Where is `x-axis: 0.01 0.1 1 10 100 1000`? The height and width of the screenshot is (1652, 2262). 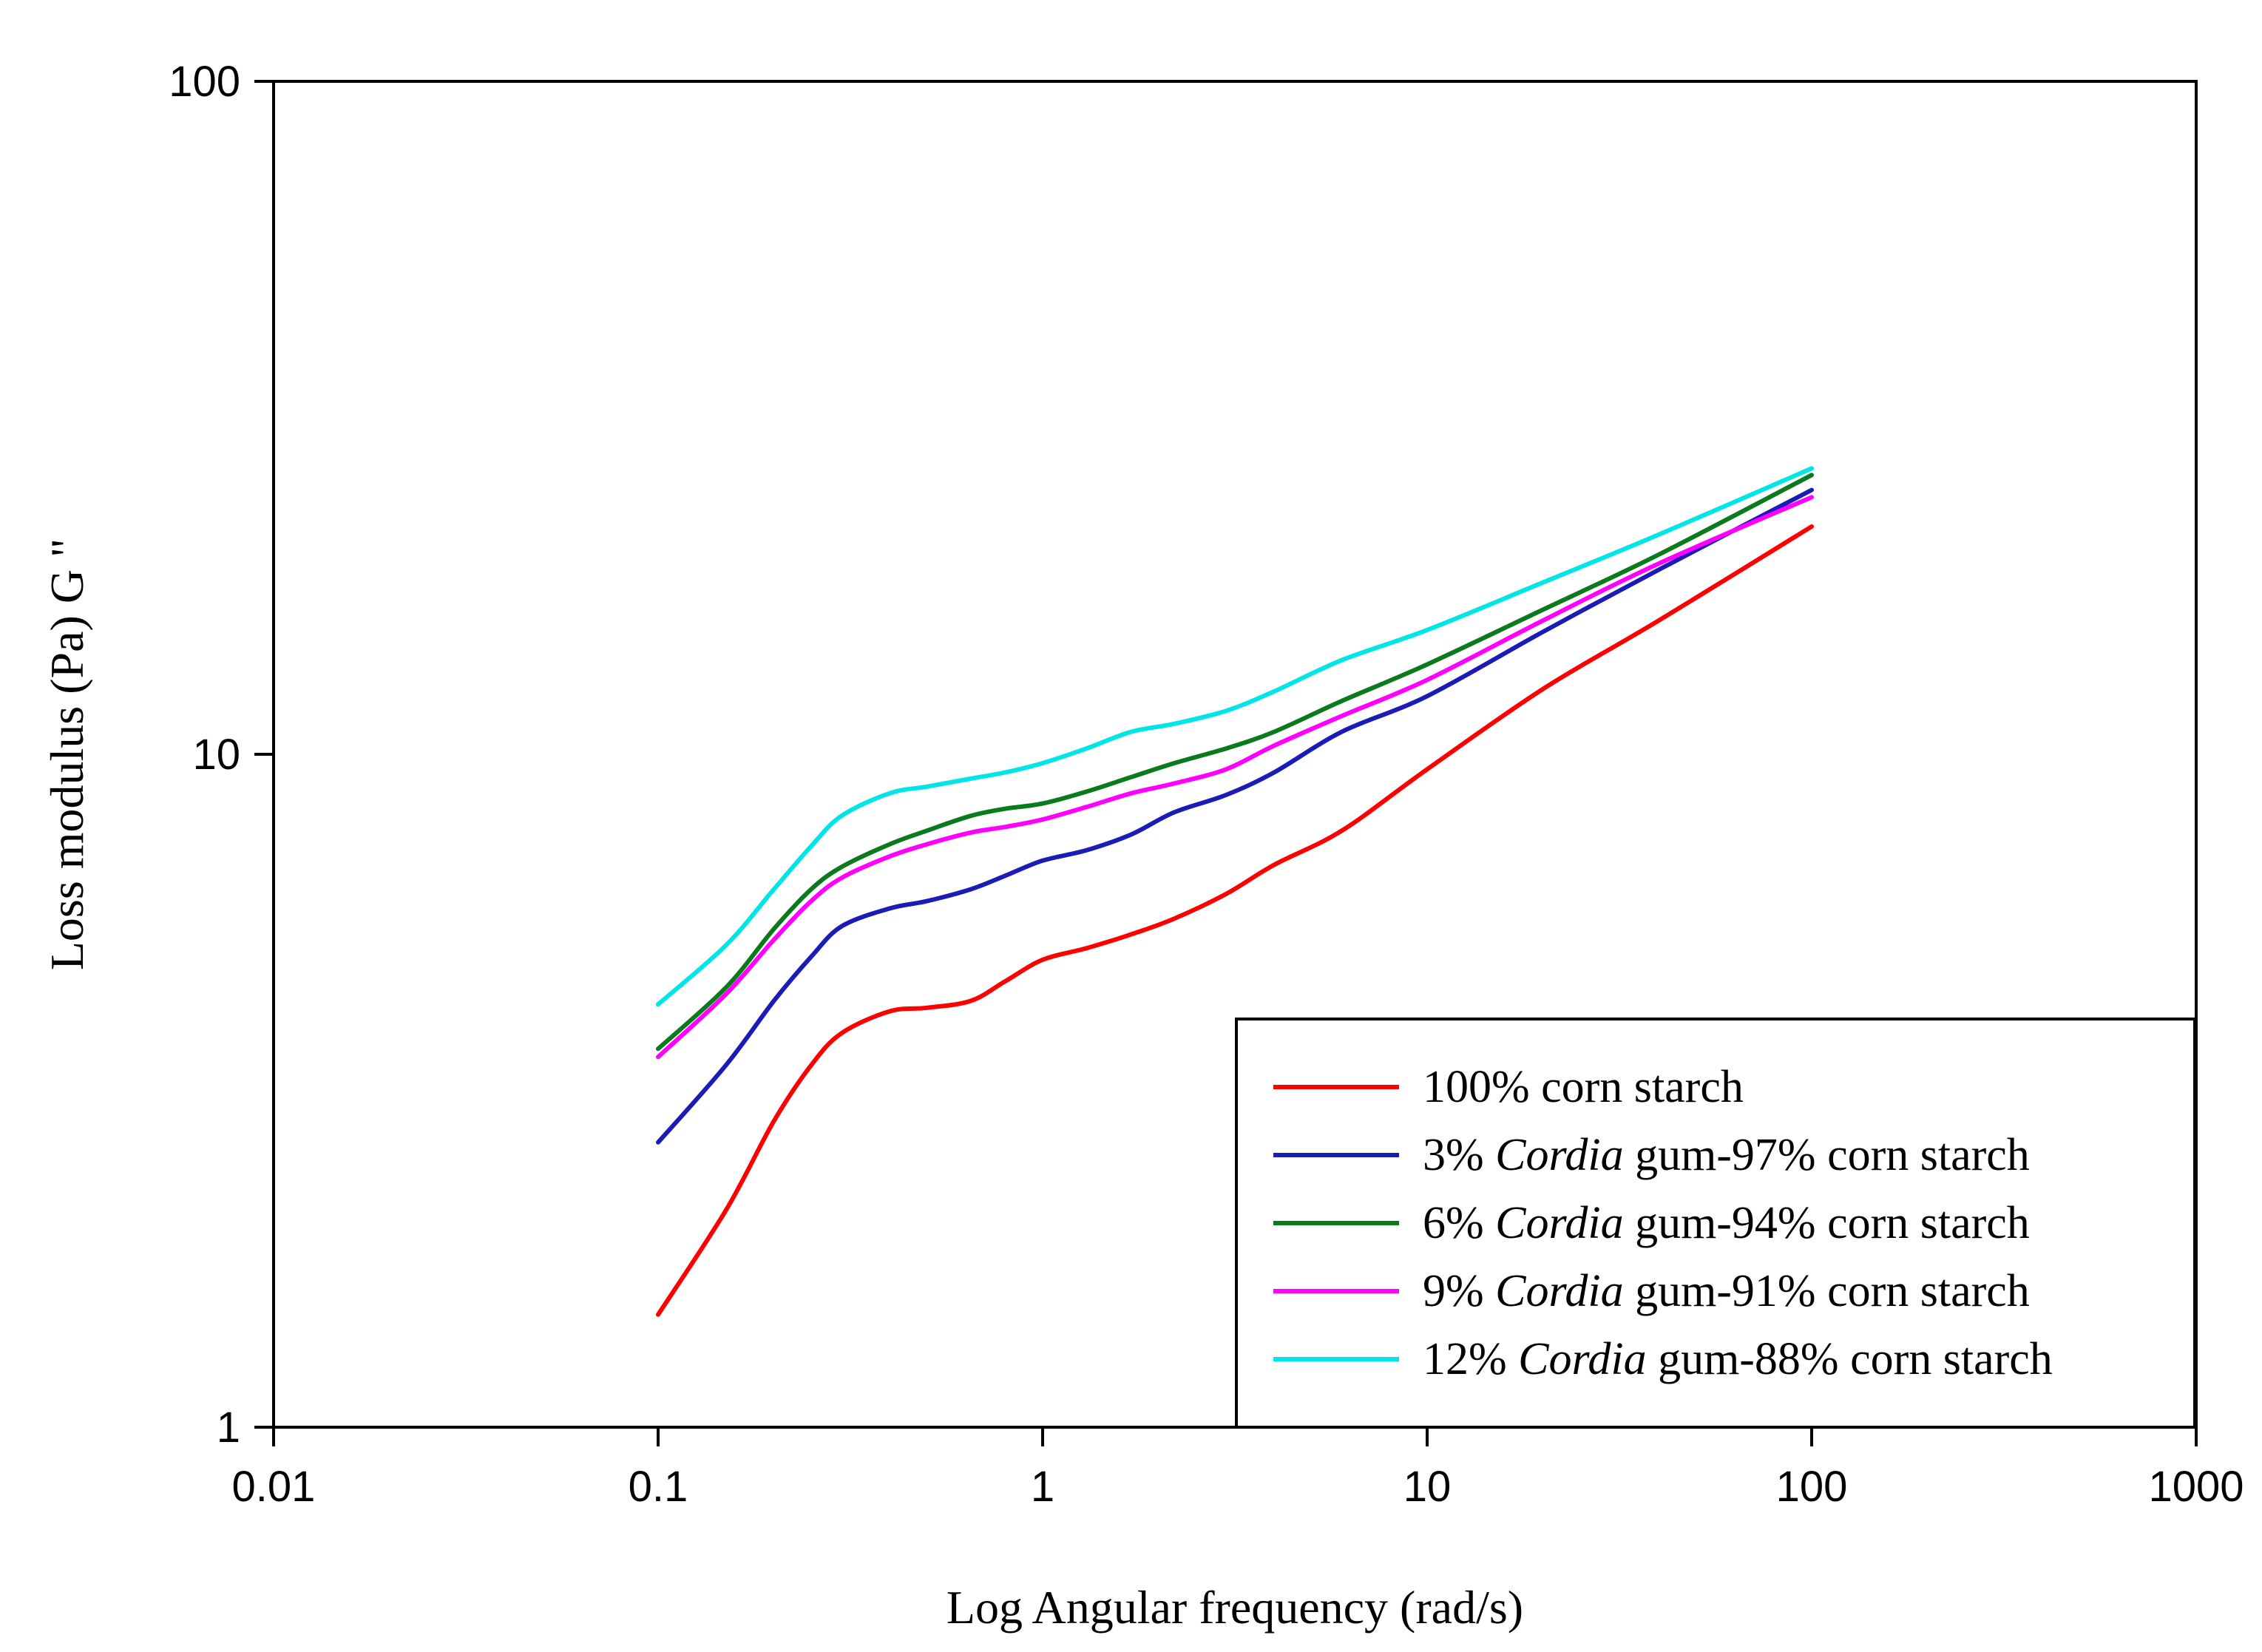
x-axis: 0.01 0.1 1 10 100 1000 is located at coordinates (1238, 1469).